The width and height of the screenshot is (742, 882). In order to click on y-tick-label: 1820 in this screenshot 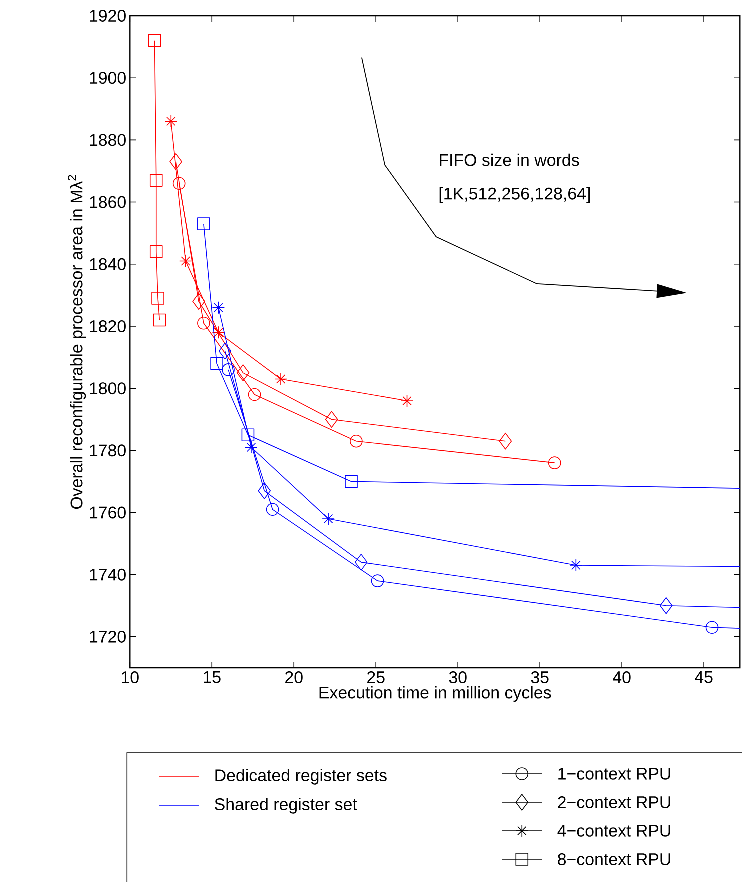, I will do `click(108, 326)`.